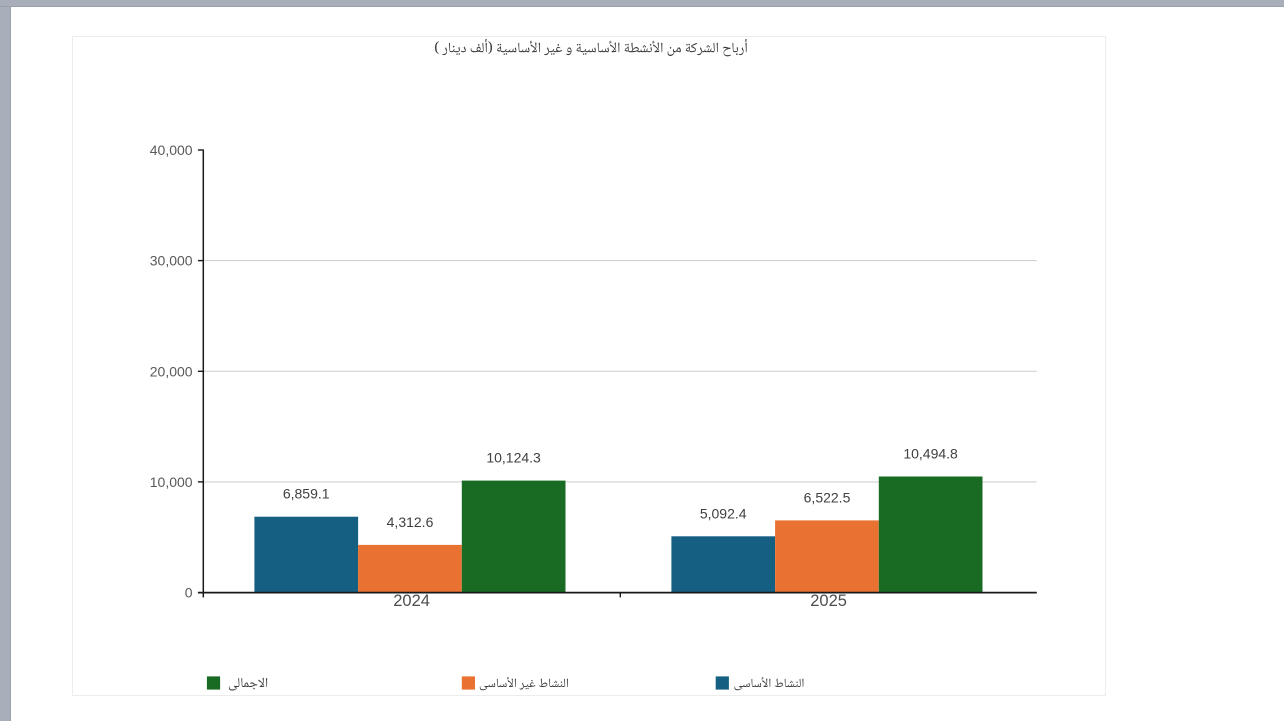  What do you see at coordinates (411, 601) in the screenshot?
I see `svg-text: 2024` at bounding box center [411, 601].